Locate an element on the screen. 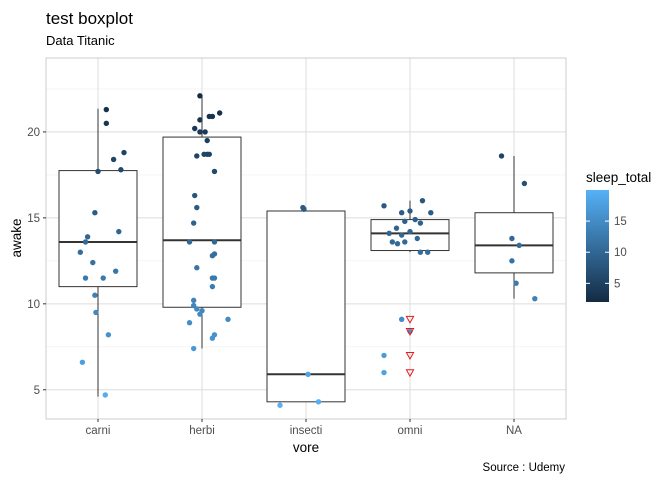 The width and height of the screenshot is (672, 480). y-tick-label: 20 is located at coordinates (33, 133).